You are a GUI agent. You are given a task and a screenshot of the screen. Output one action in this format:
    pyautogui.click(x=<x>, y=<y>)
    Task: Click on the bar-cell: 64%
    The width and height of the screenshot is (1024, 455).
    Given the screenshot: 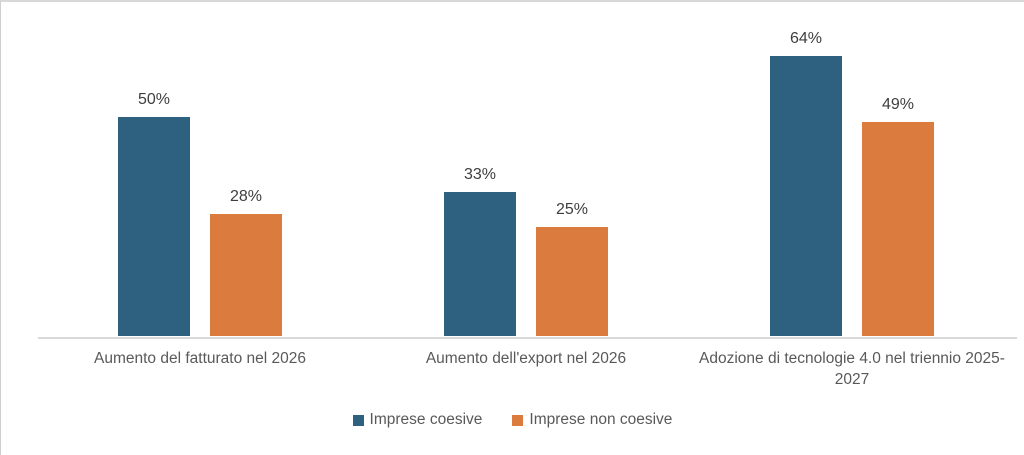 What is the action you would take?
    pyautogui.click(x=806, y=182)
    